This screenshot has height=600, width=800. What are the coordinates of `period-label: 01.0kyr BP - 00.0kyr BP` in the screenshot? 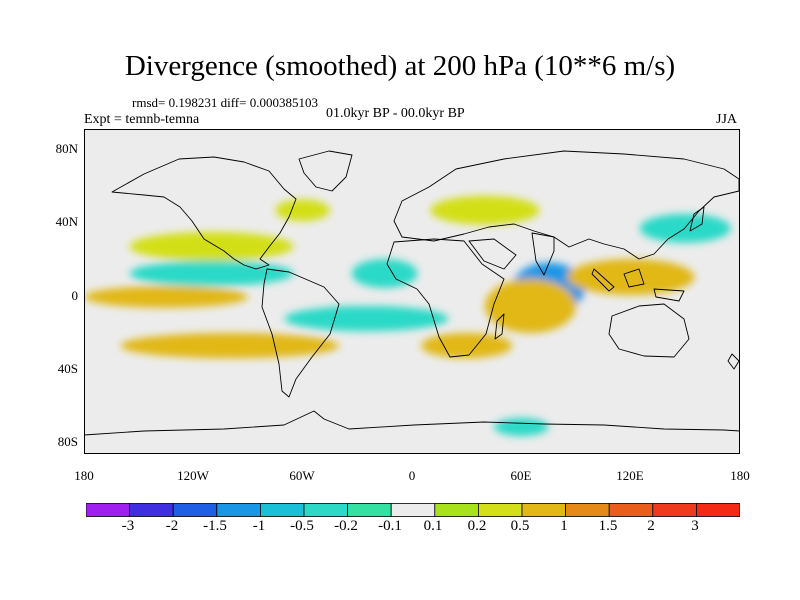 It's located at (395, 113).